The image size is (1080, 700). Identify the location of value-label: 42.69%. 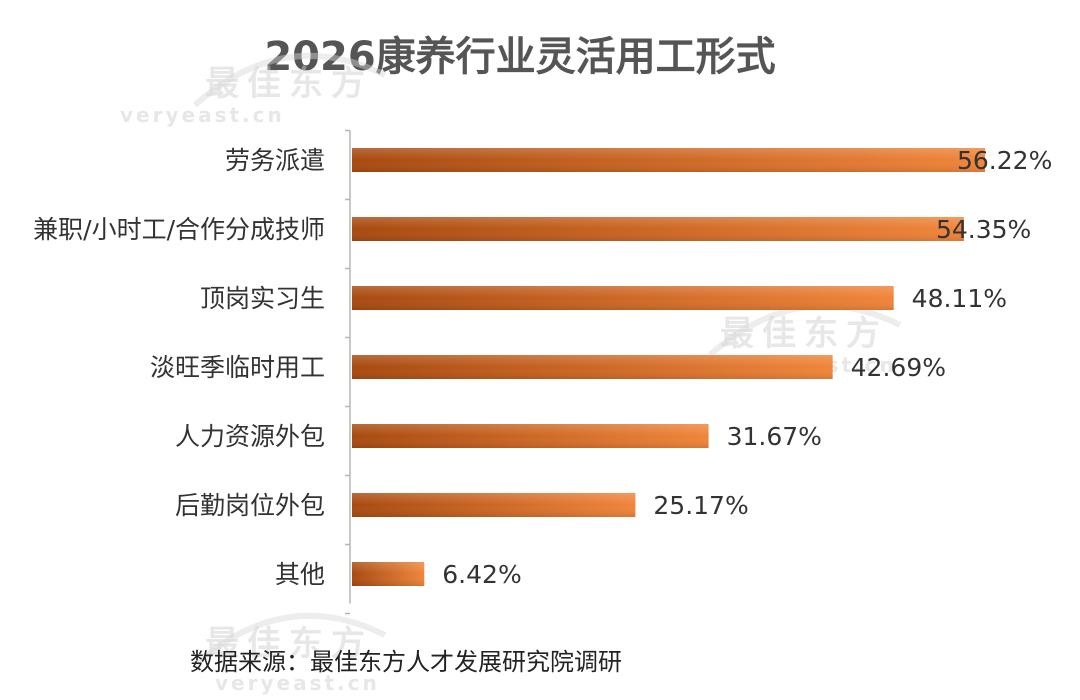
(898, 367).